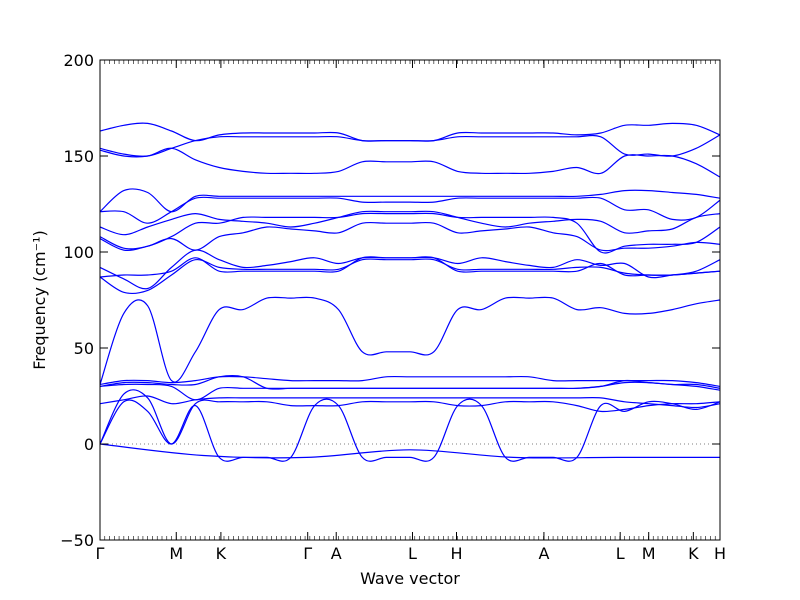 The height and width of the screenshot is (600, 800). Describe the element at coordinates (77, 540) in the screenshot. I see `y-tick-label: −50` at that location.